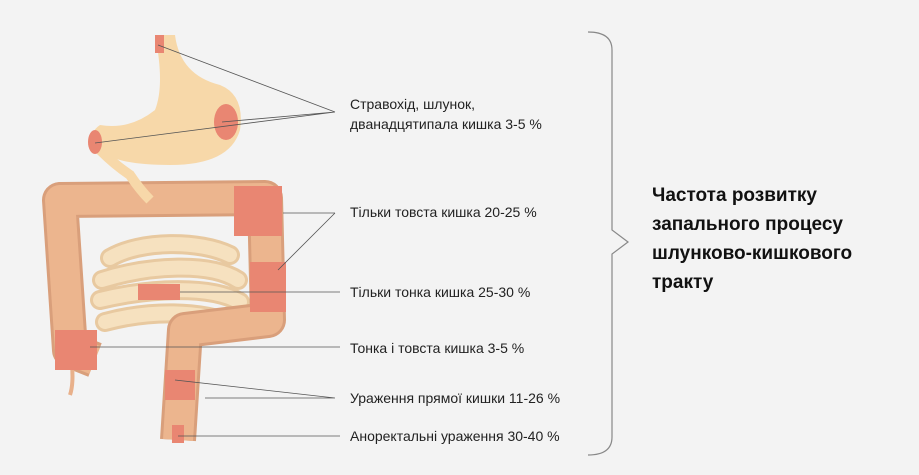 Image resolution: width=919 pixels, height=475 pixels. I want to click on brace, so click(608, 243).